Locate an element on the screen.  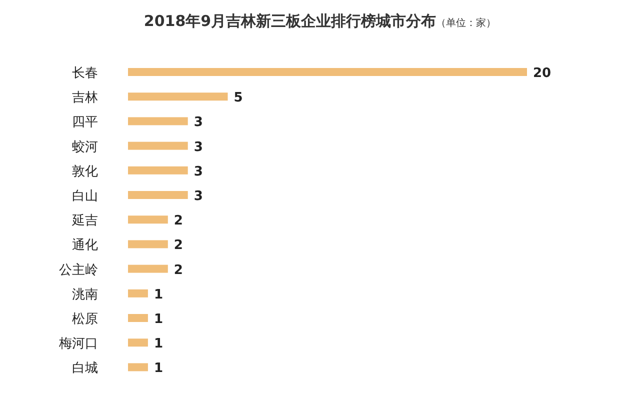
y-tick-label: 梅河口 is located at coordinates (78, 344).